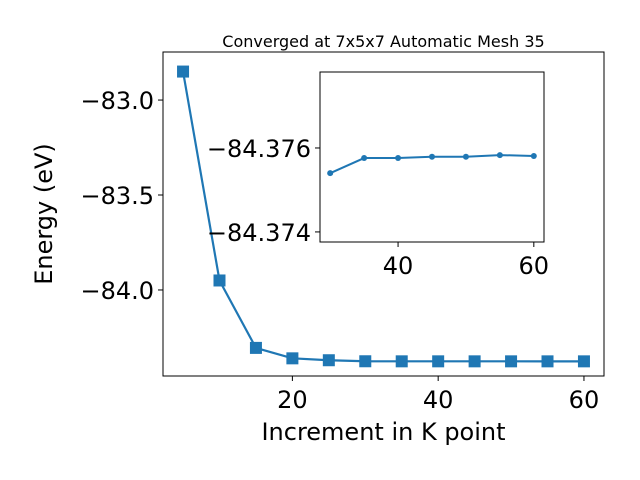 This screenshot has height=480, width=640. I want to click on y-tick-label: −84.0, so click(117, 291).